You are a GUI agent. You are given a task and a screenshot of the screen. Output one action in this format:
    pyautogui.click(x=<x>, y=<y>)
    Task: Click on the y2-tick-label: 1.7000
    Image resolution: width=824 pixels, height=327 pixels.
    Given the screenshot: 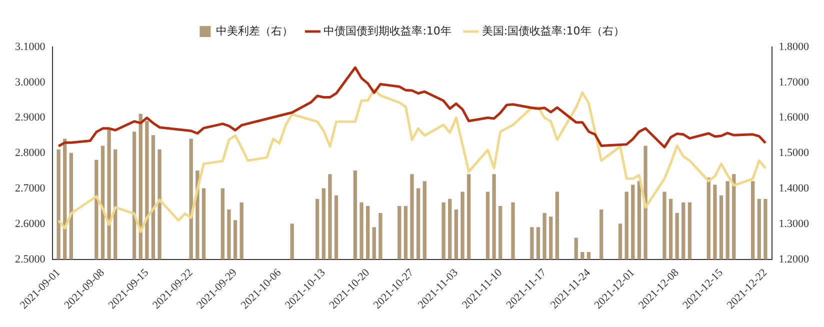 What is the action you would take?
    pyautogui.click(x=794, y=82)
    